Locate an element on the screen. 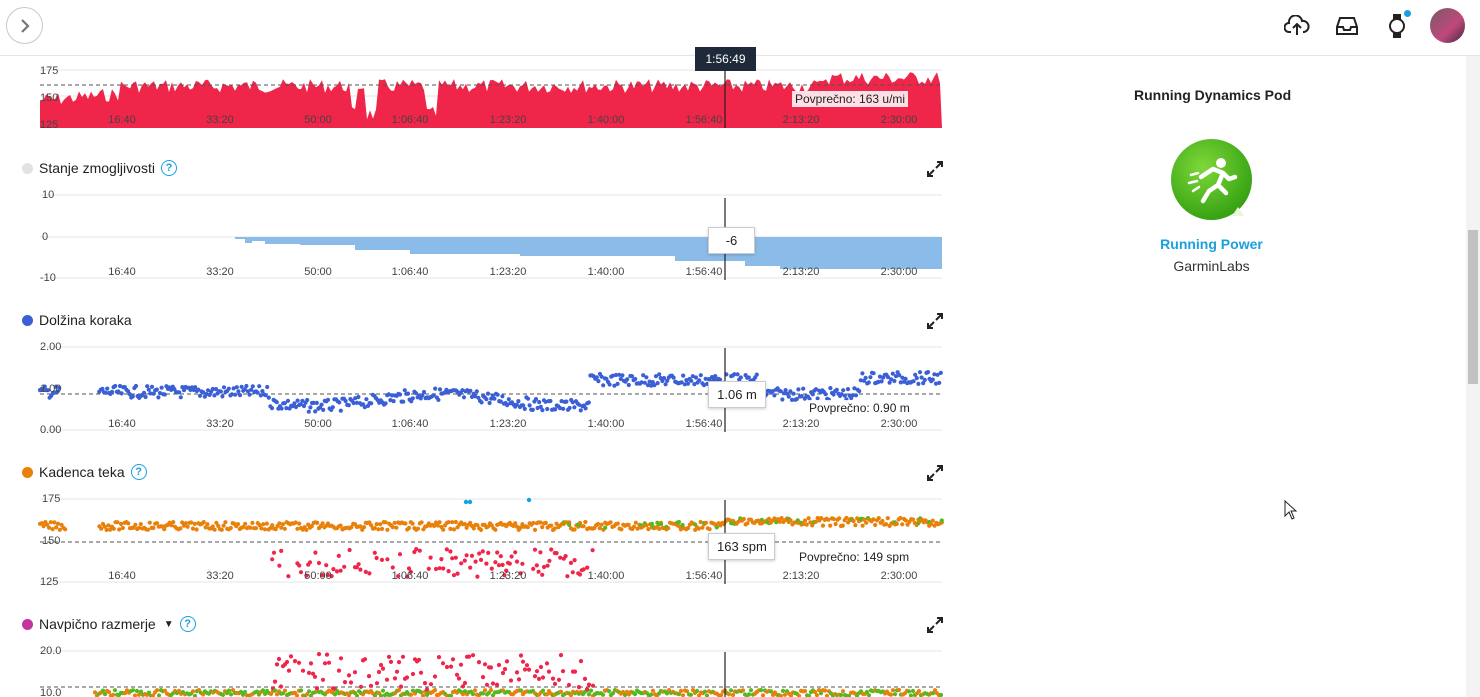 This screenshot has width=1480, height=697. app-icon is located at coordinates (1211, 179).